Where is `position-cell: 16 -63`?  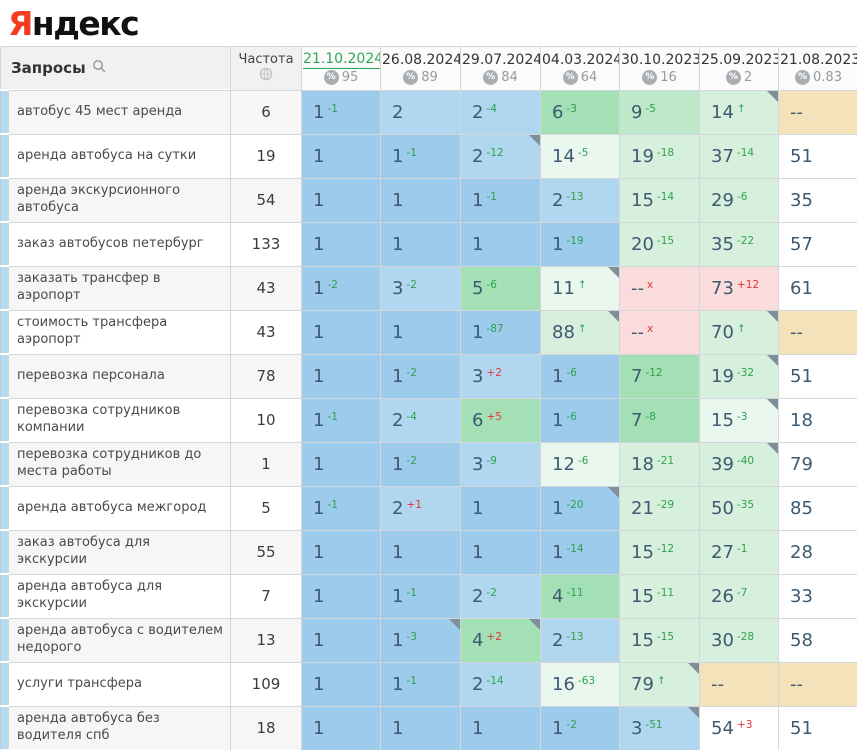
position-cell: 16 -63 is located at coordinates (580, 684).